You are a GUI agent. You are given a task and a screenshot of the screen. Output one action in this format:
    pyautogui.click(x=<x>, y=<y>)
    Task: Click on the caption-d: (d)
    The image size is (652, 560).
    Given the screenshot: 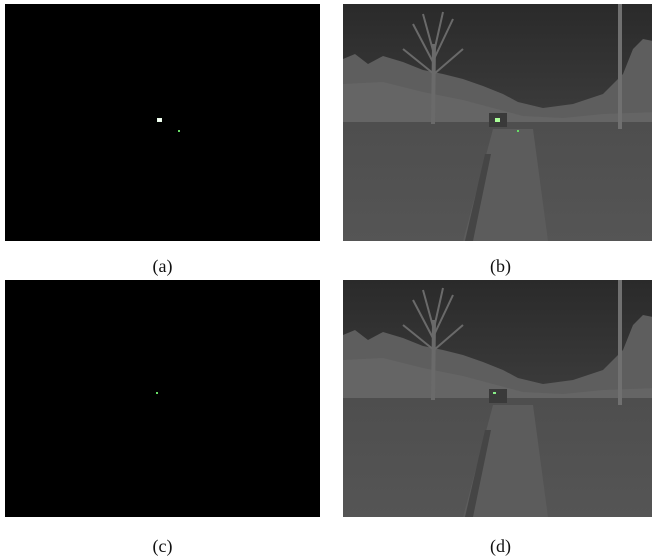 What is the action you would take?
    pyautogui.click(x=500, y=546)
    